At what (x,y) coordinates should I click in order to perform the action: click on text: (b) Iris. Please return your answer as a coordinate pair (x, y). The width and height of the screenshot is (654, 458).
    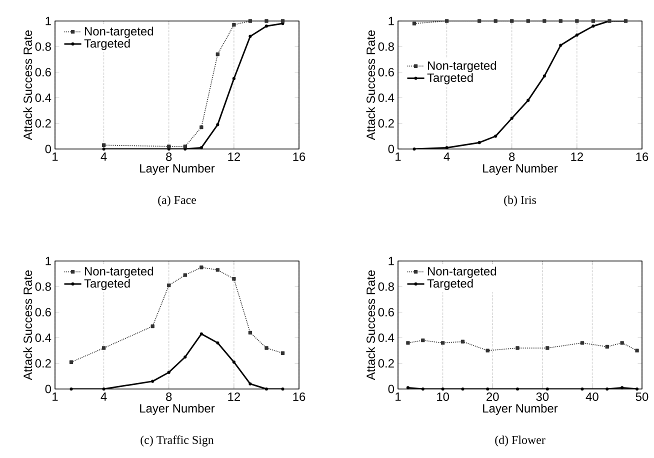
    Looking at the image, I should click on (520, 201).